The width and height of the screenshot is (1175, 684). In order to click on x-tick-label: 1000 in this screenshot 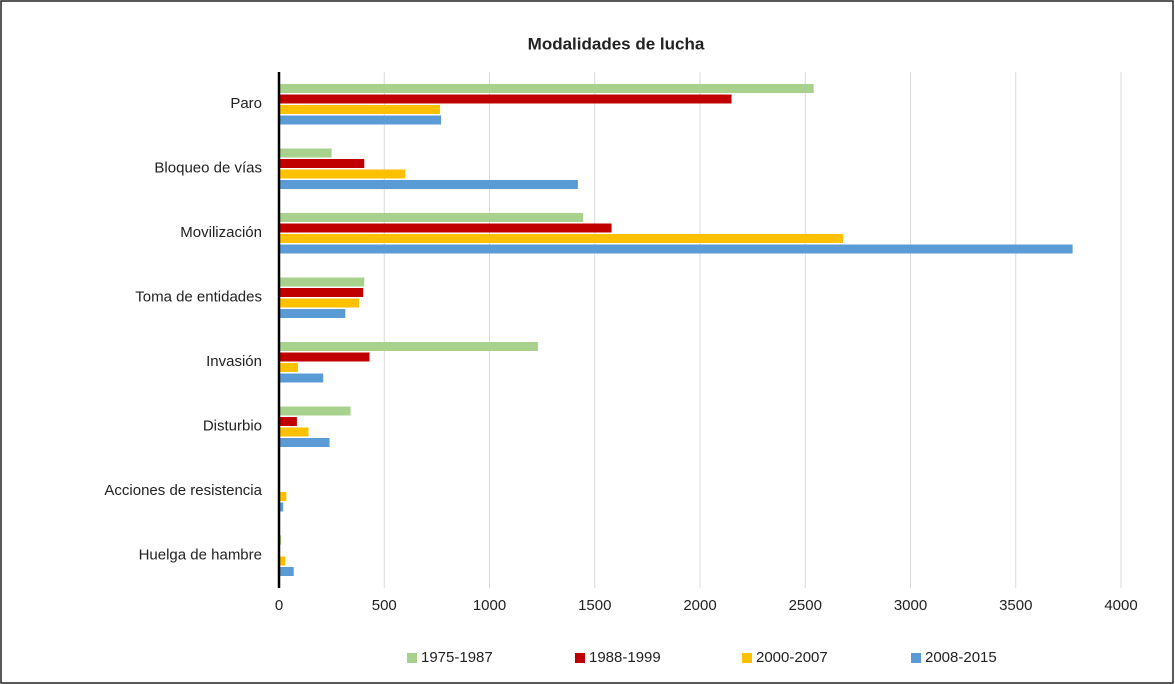, I will do `click(489, 605)`.